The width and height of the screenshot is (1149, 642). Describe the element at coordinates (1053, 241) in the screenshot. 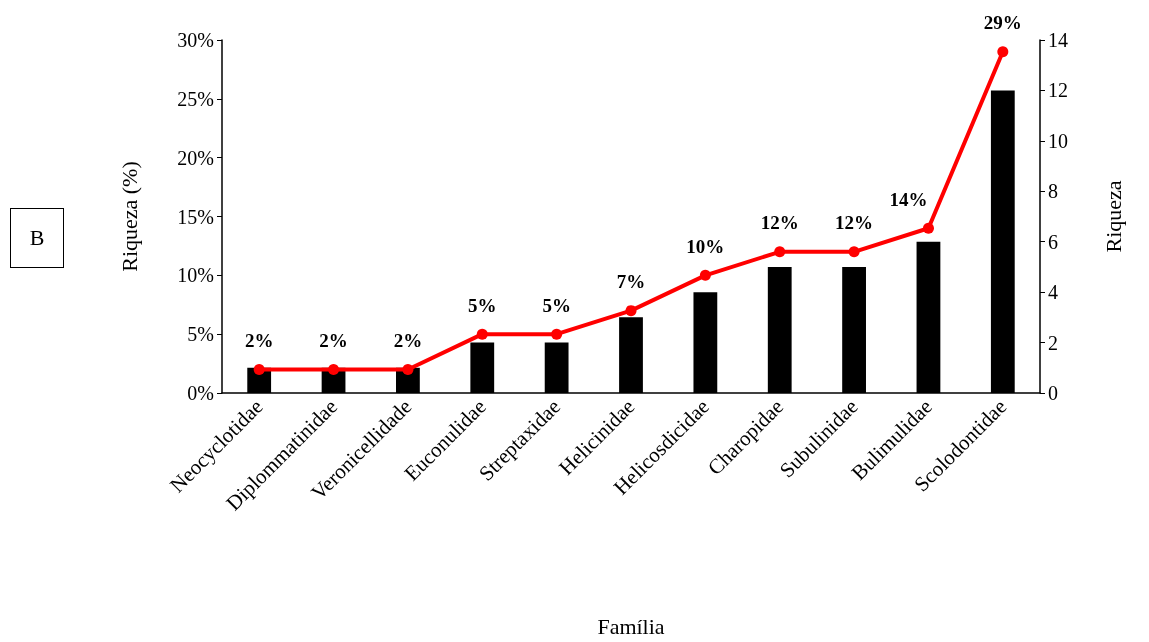

I see `y2-tick-label: 6` at that location.